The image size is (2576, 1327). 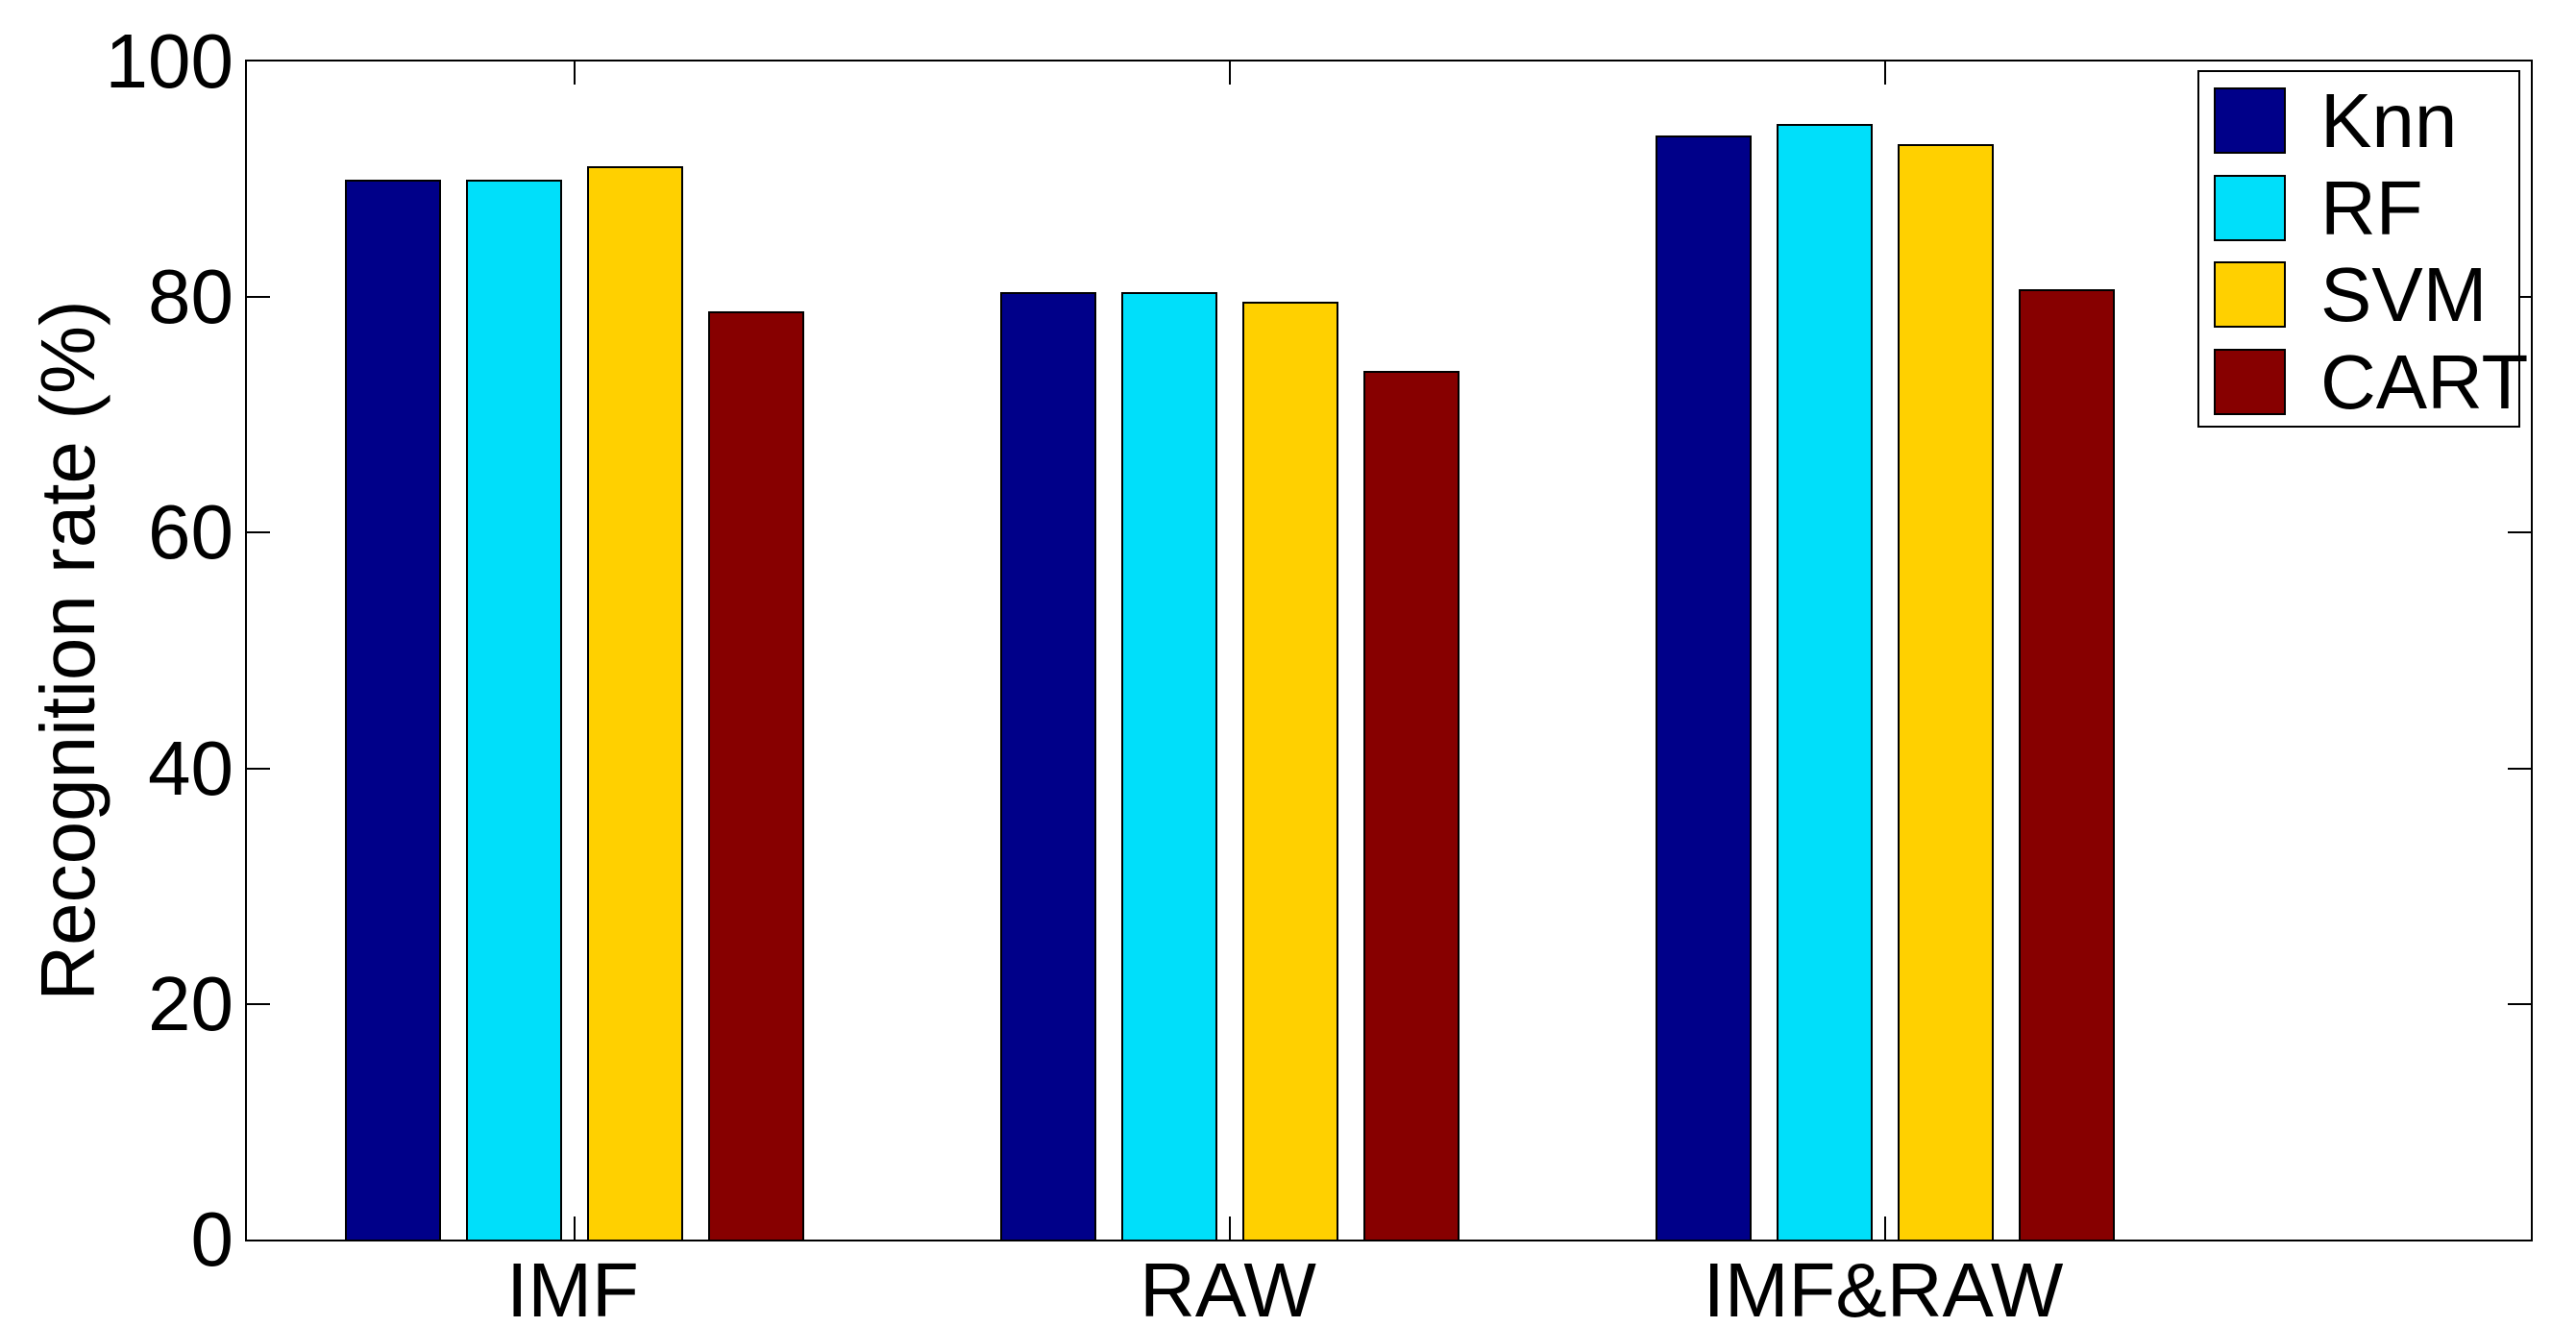 What do you see at coordinates (190, 297) in the screenshot?
I see `y-tick-label-80: 80` at bounding box center [190, 297].